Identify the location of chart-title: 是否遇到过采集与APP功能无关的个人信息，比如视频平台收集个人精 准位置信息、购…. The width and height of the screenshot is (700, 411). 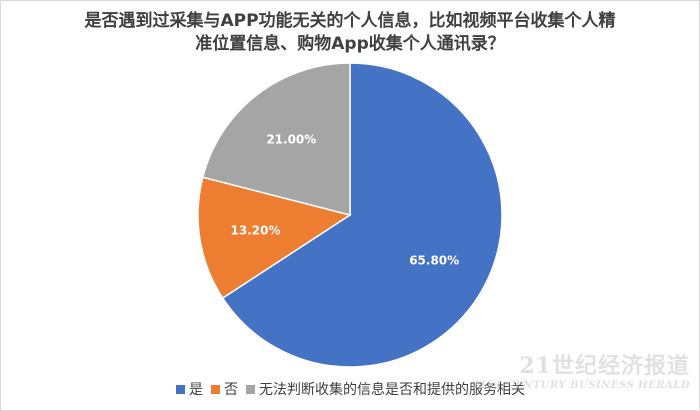
(350, 33).